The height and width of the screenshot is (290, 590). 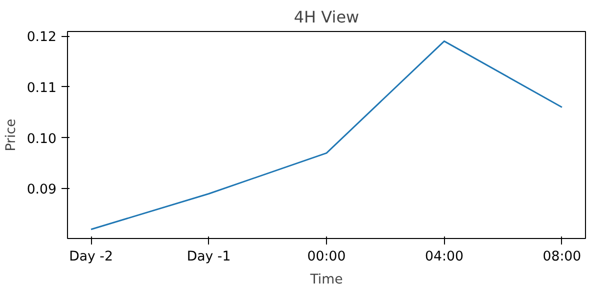 What do you see at coordinates (91, 257) in the screenshot?
I see `x-tick-label: Day -2` at bounding box center [91, 257].